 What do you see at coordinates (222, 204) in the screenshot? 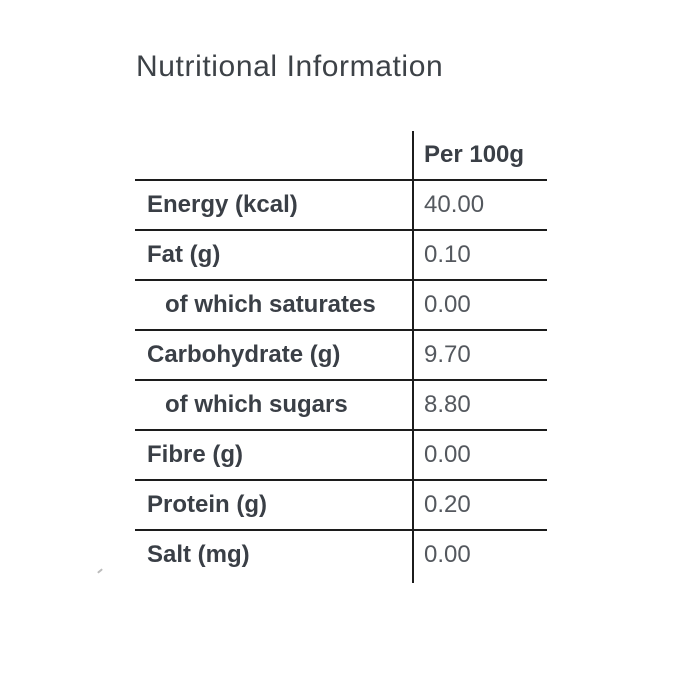
I see `row-label: Energy (kcal)` at bounding box center [222, 204].